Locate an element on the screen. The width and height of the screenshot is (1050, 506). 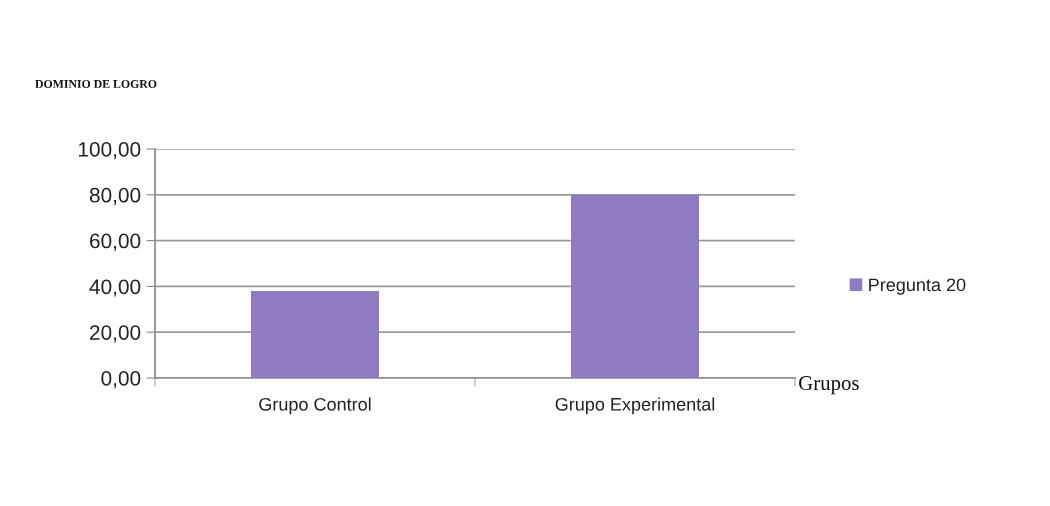
y-tick-label: 20,00 is located at coordinates (115, 334).